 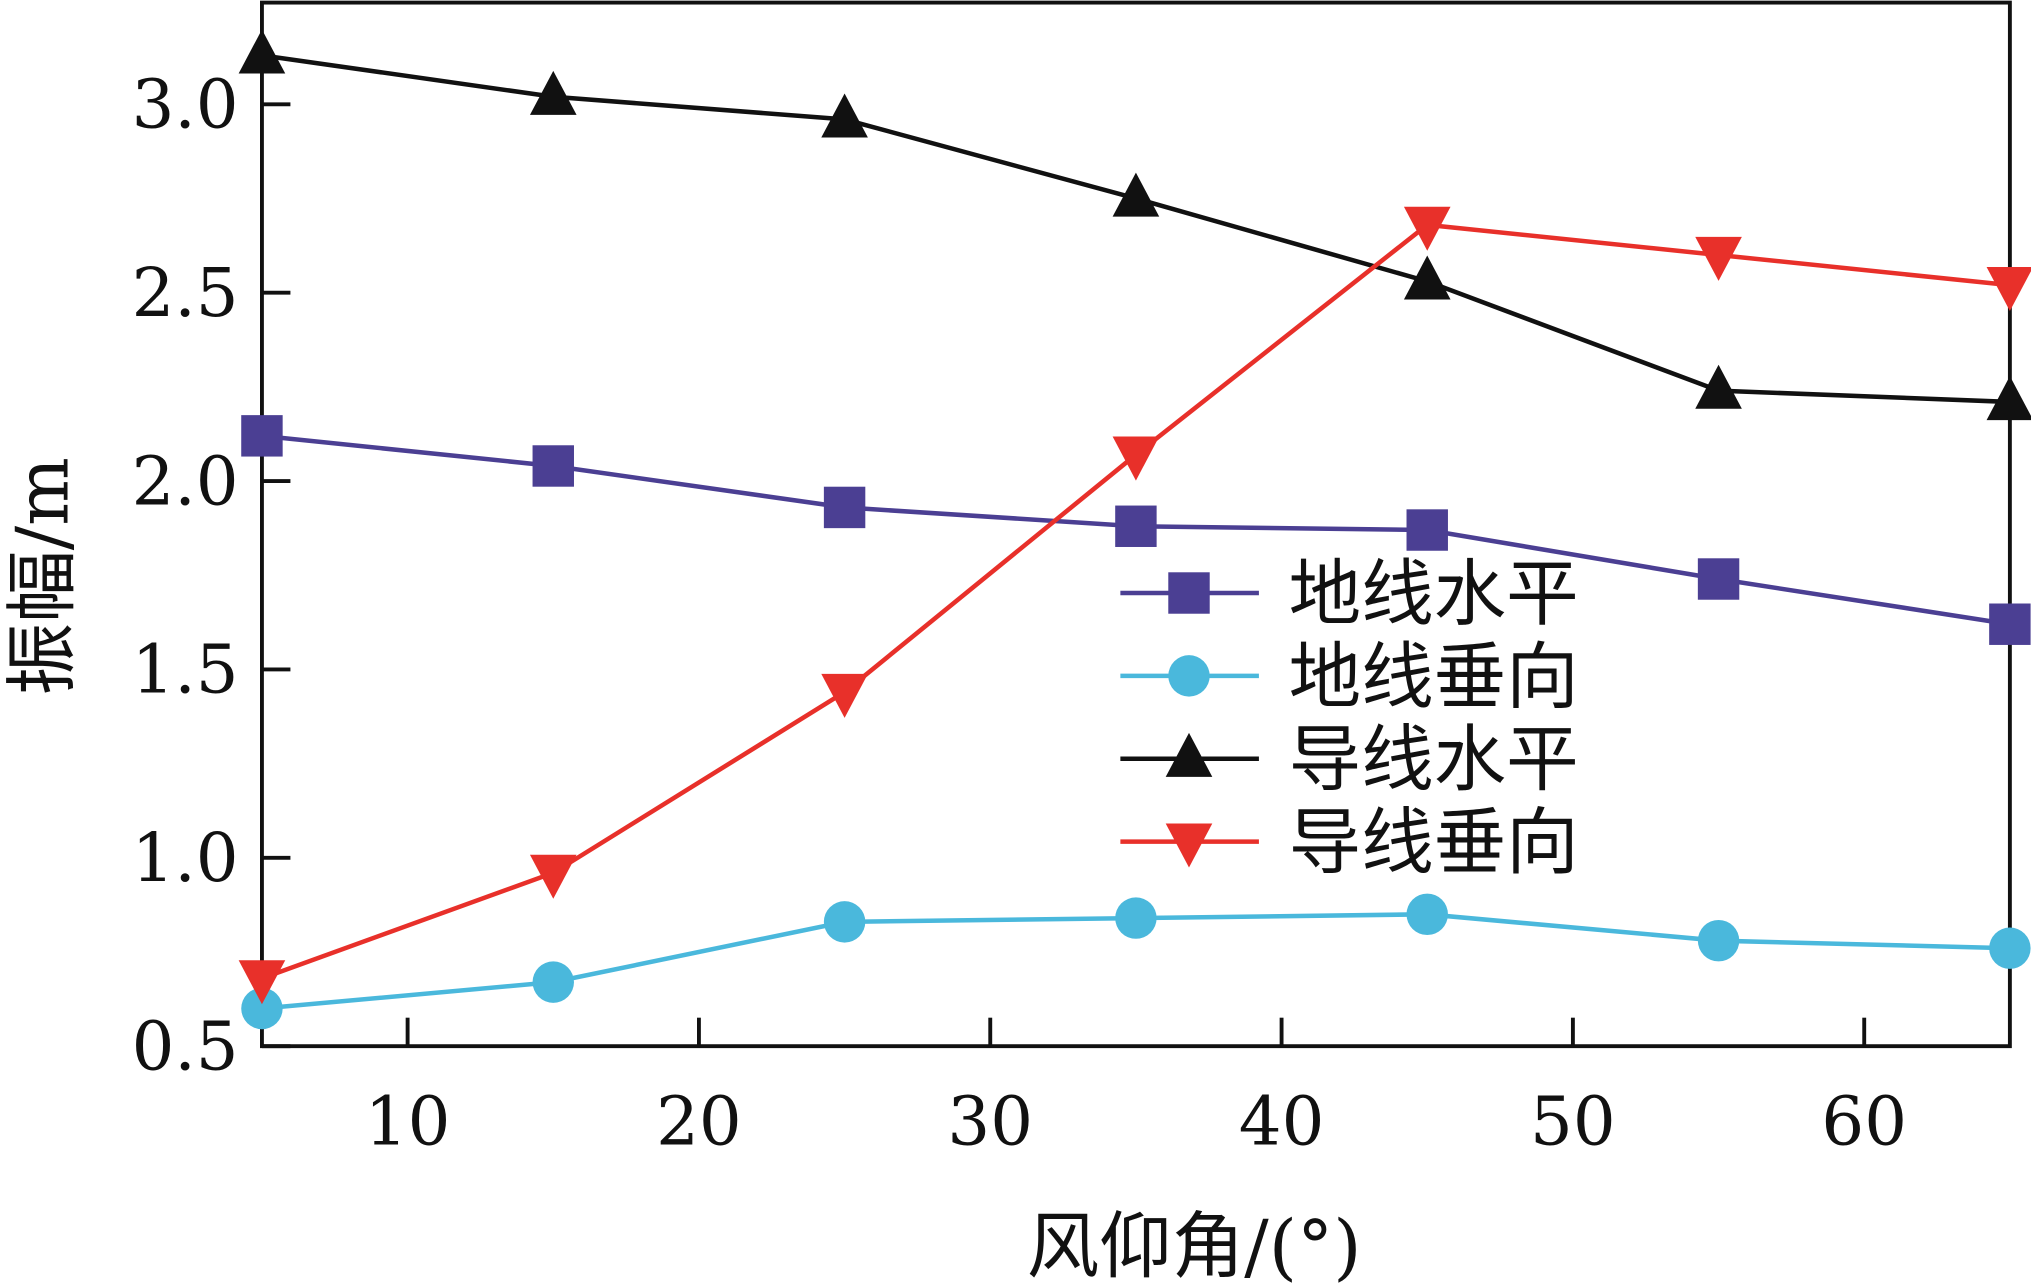 I want to click on legend-item: 导线水平, so click(x=1349, y=761).